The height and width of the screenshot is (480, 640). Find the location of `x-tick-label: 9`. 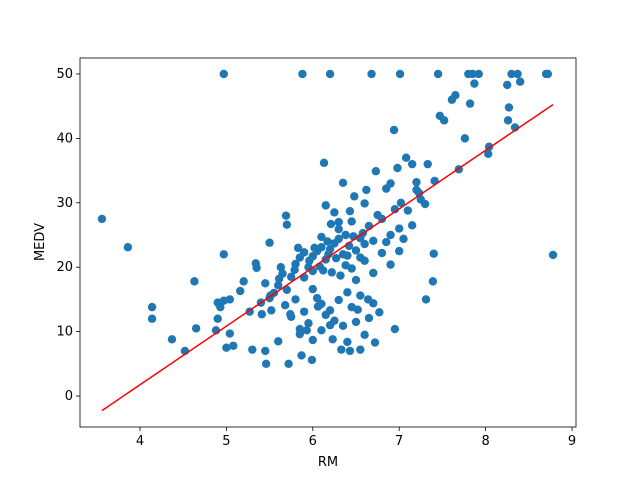

x-tick-label: 9 is located at coordinates (572, 441).